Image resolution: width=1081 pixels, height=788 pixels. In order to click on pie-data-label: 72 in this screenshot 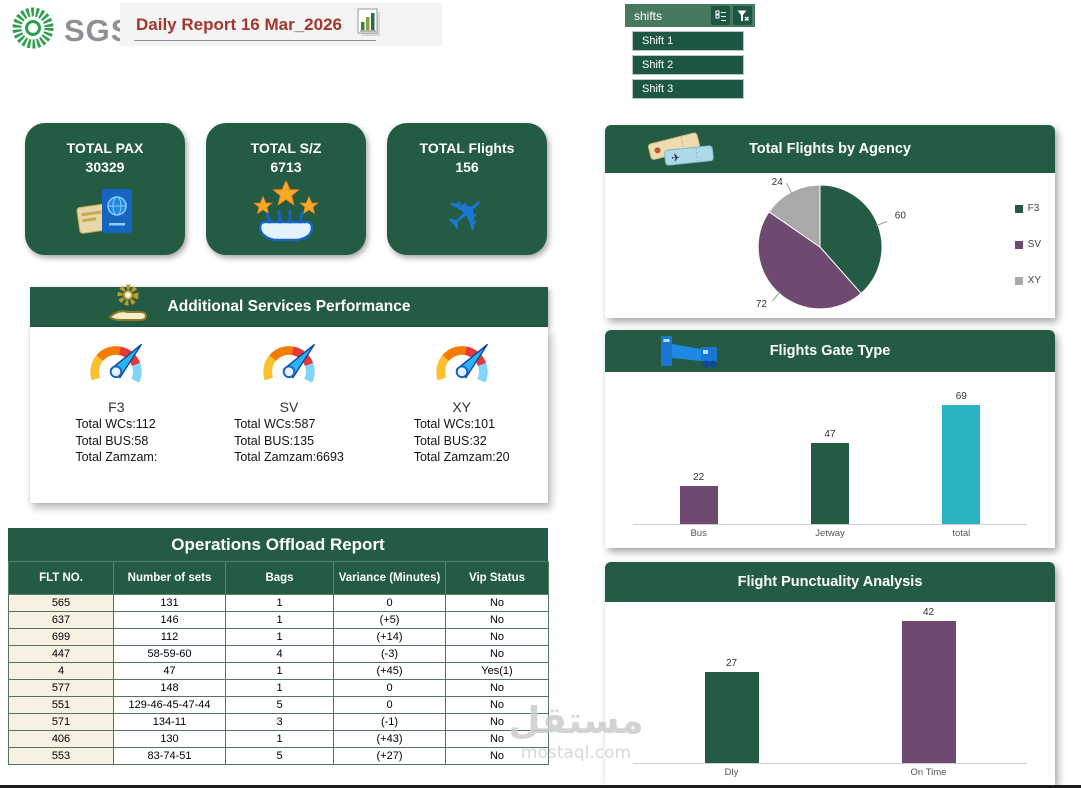, I will do `click(762, 304)`.